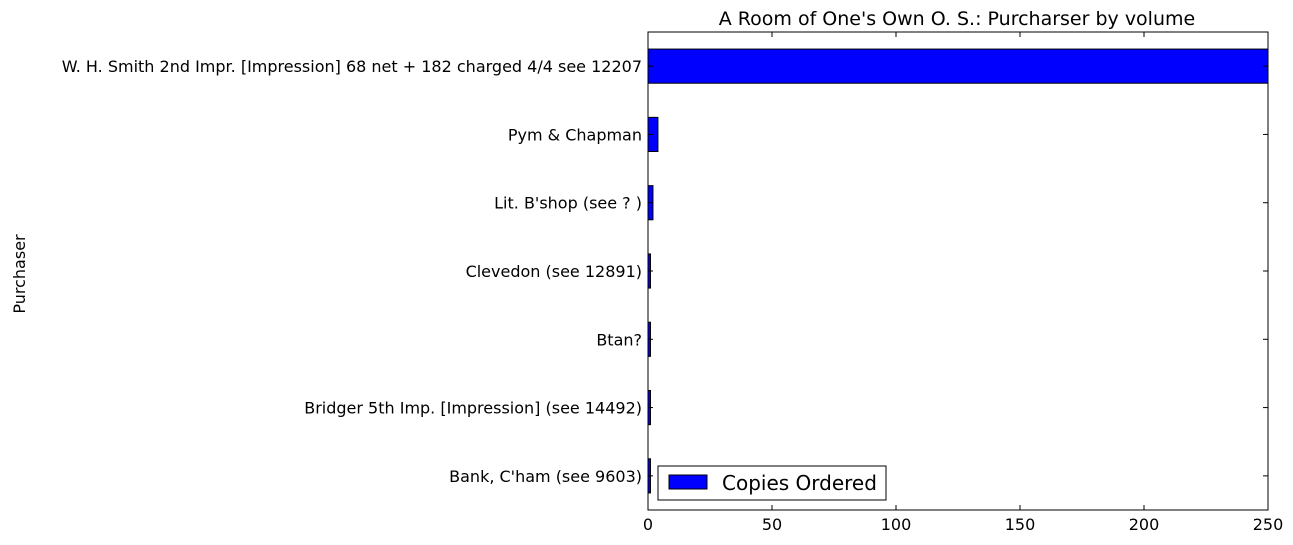 Image resolution: width=1293 pixels, height=545 pixels. Describe the element at coordinates (1144, 524) in the screenshot. I see `x-tick-label: 200` at that location.